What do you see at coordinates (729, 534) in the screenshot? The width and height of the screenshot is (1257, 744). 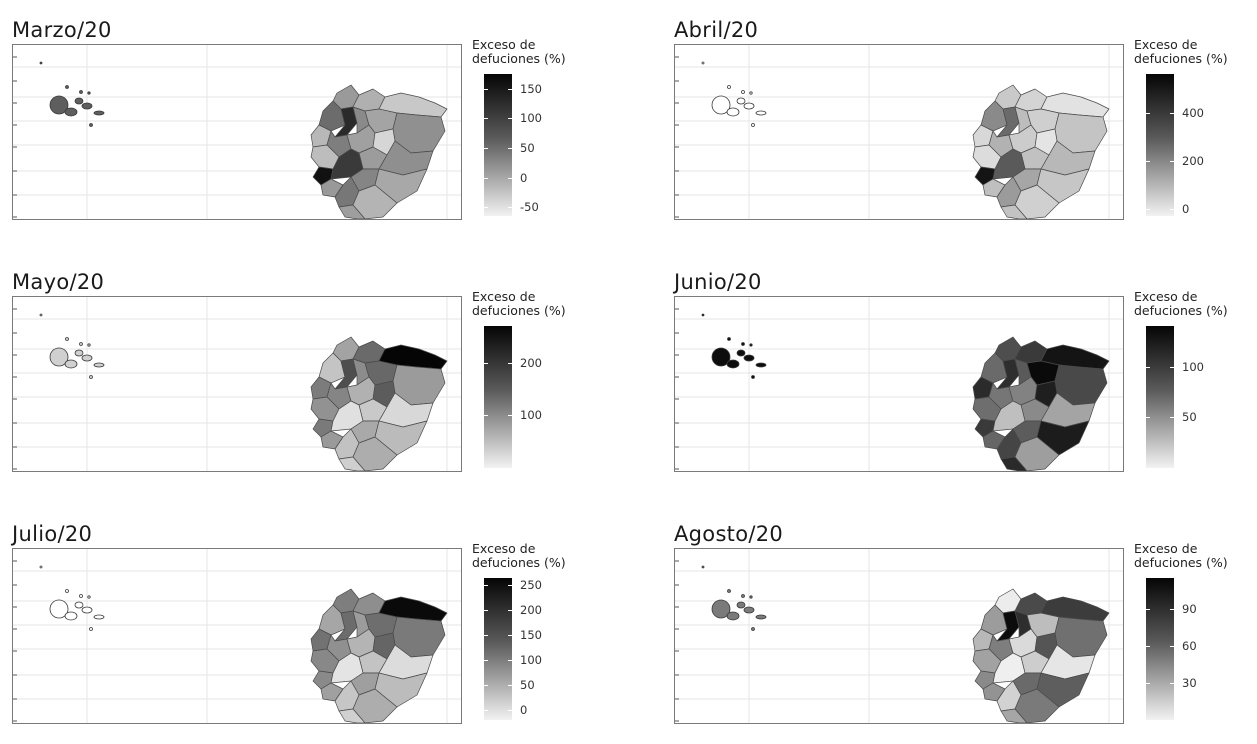 I see `panel-title: Agosto/20` at bounding box center [729, 534].